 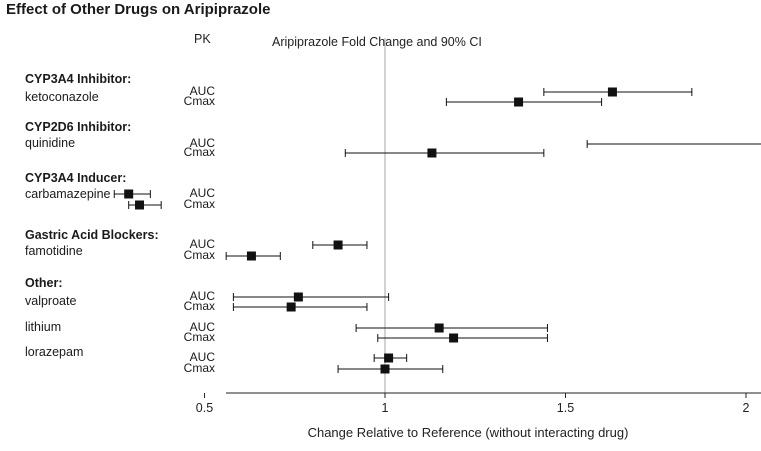 What do you see at coordinates (76, 178) in the screenshot?
I see `group-title: CYP3A4 Inducer:` at bounding box center [76, 178].